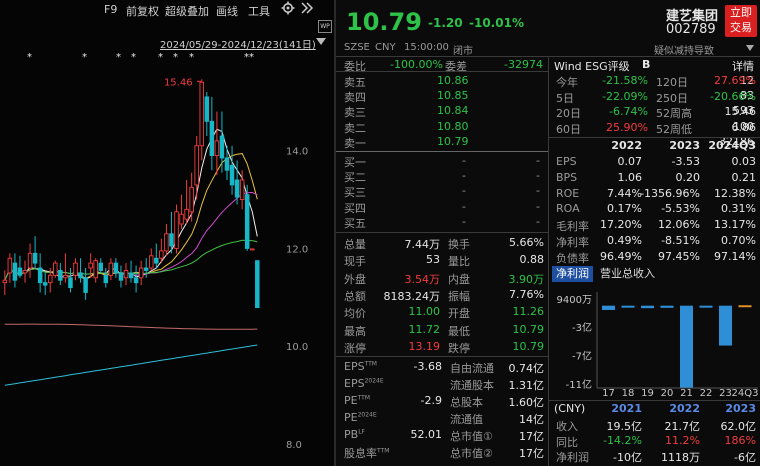 The image size is (760, 466). What do you see at coordinates (567, 177) in the screenshot?
I see `ratio-label: BPS` at bounding box center [567, 177].